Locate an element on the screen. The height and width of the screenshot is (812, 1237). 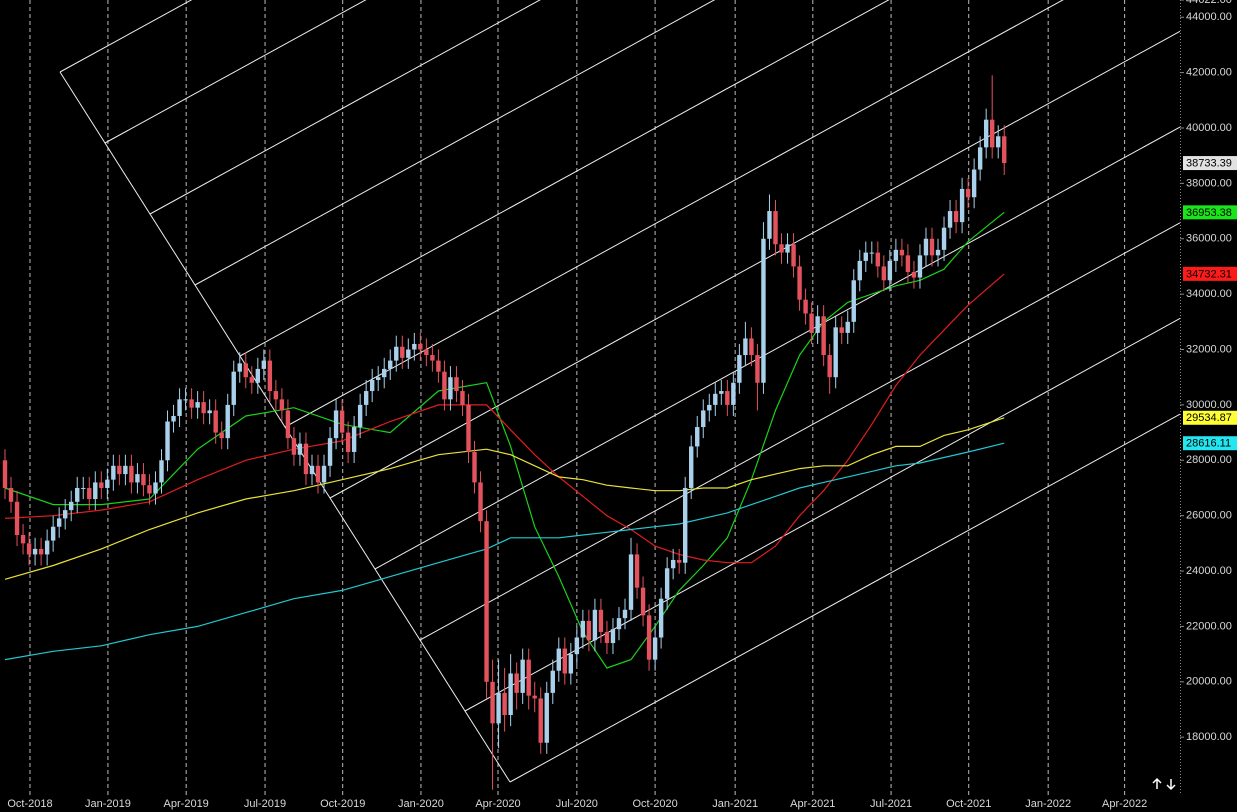
x-tick-label: Apr-2019 is located at coordinates (186, 804).